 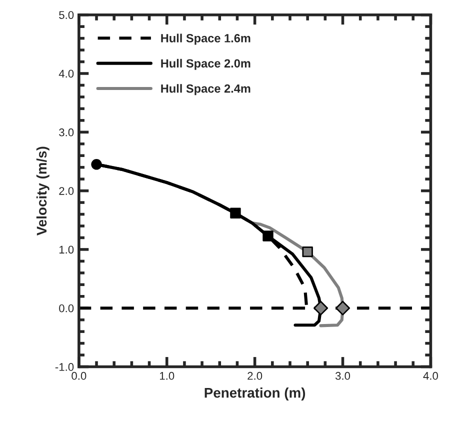 What do you see at coordinates (167, 376) in the screenshot?
I see `x-tick-label: 1.0` at bounding box center [167, 376].